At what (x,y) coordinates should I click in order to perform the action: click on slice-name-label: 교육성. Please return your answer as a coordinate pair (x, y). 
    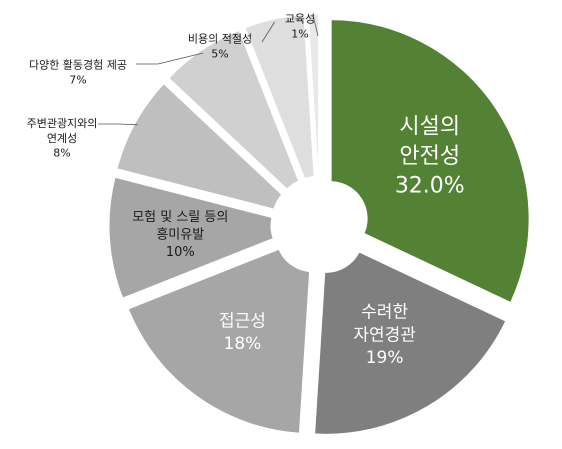
    Looking at the image, I should click on (300, 18).